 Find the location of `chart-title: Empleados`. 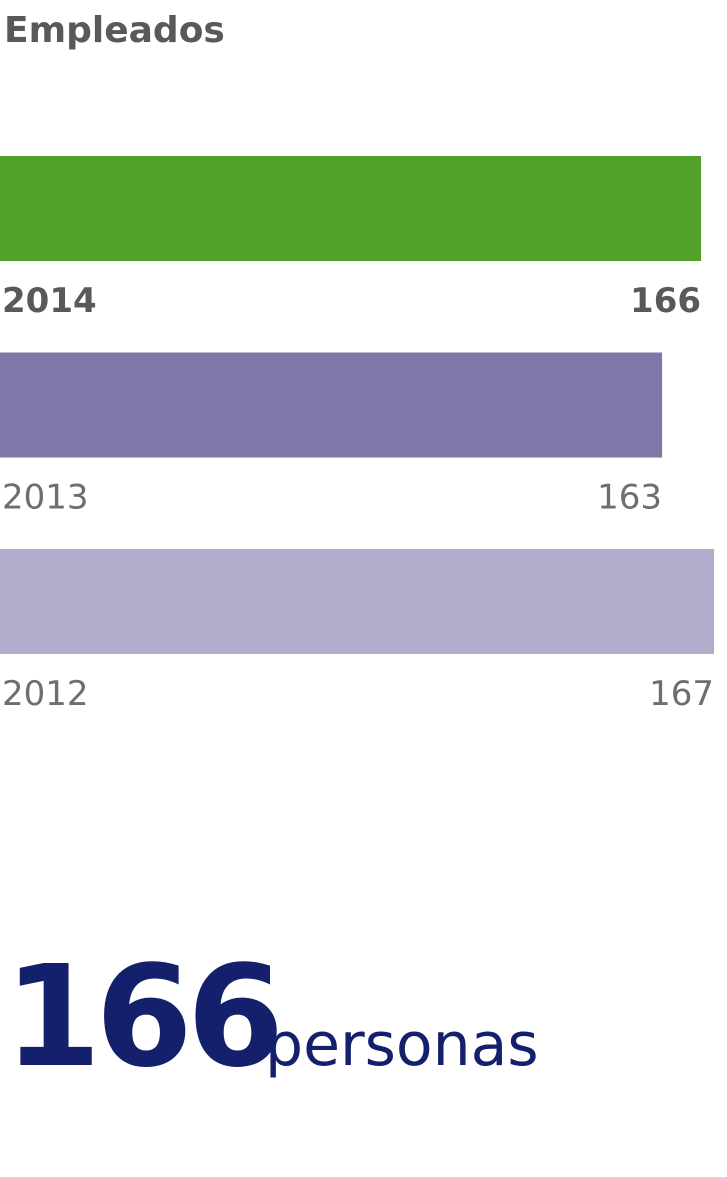

chart-title: Empleados is located at coordinates (114, 30).